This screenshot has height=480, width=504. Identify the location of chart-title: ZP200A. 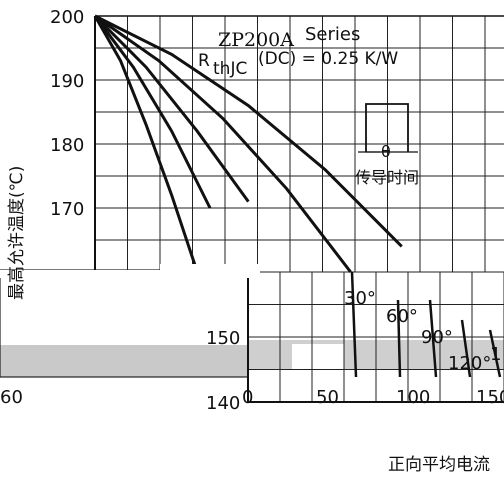
(256, 40).